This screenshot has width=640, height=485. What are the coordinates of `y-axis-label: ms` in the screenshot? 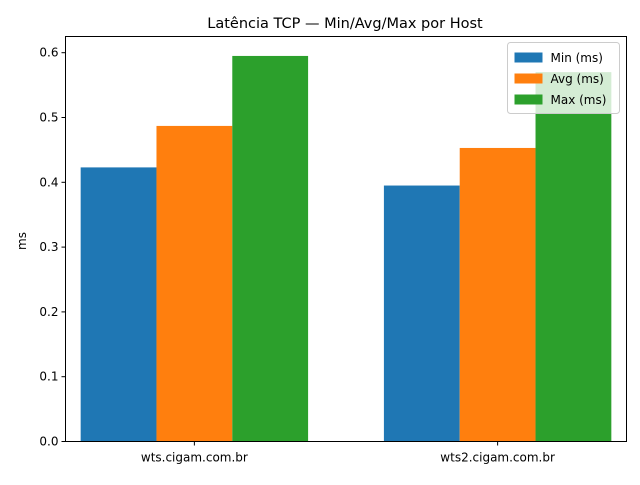 It's located at (22, 241).